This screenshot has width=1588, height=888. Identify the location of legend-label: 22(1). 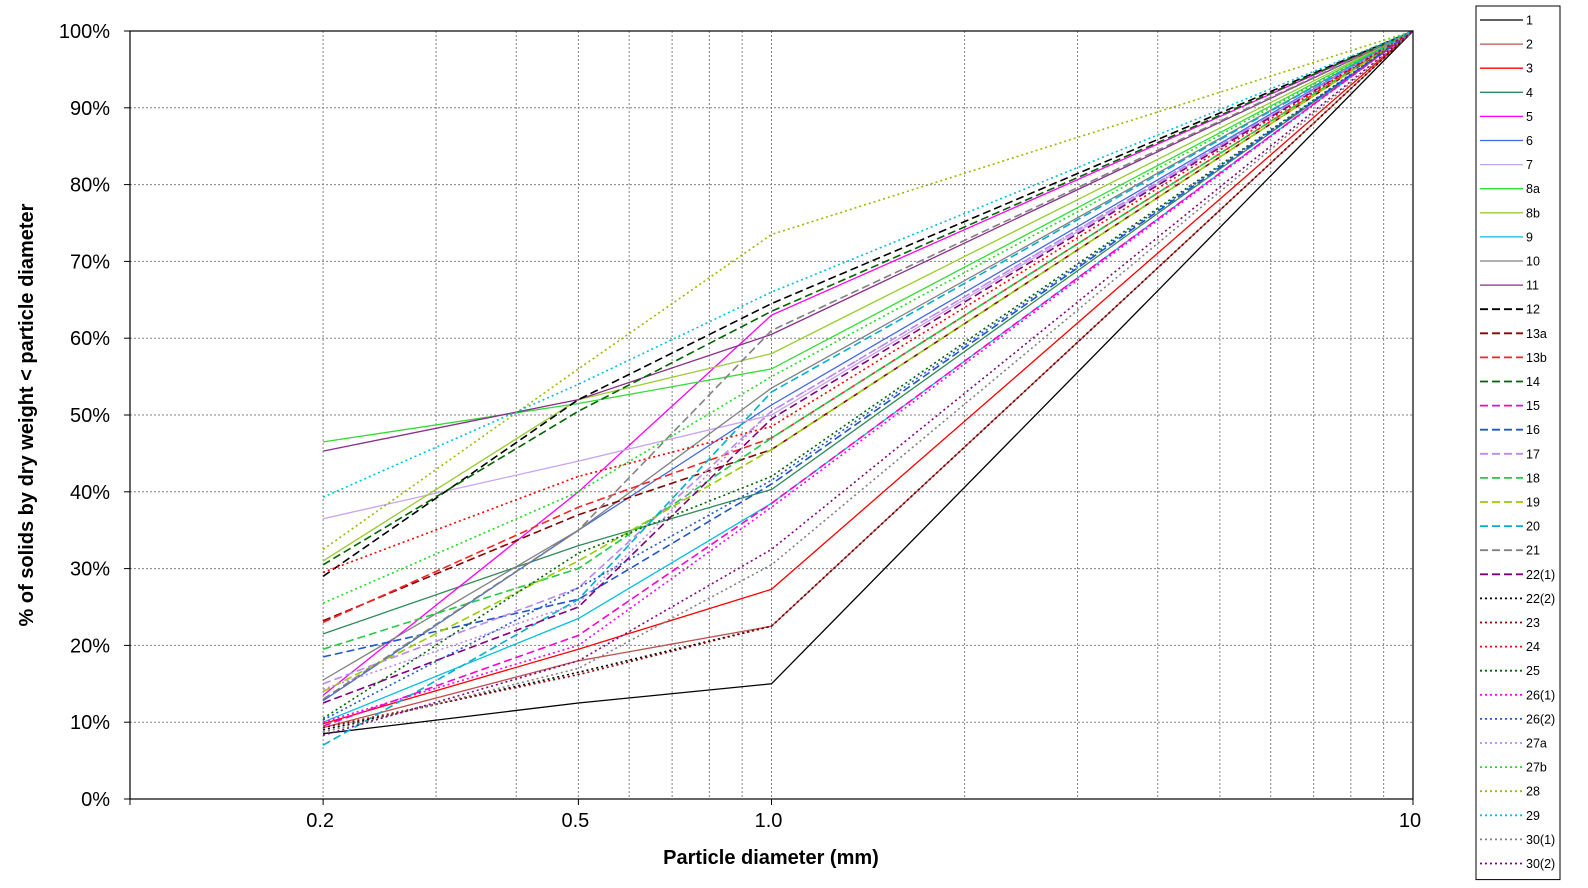
(1540, 575).